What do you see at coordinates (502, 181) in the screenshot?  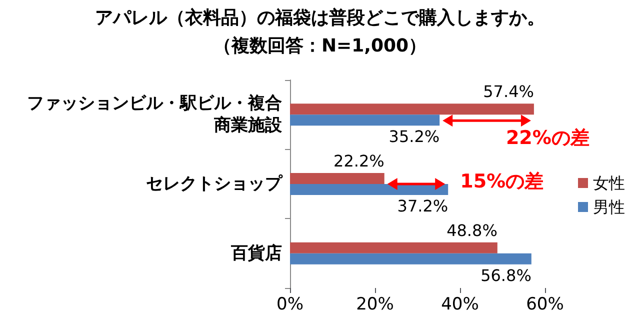 I see `annotation: 15%の差` at bounding box center [502, 181].